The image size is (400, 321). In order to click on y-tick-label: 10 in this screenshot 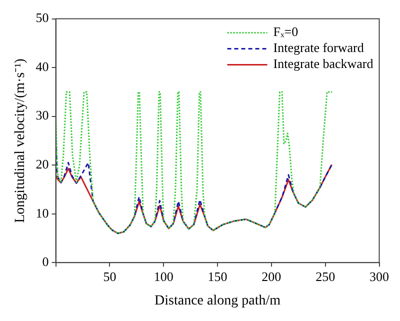, I will do `click(42, 212)`.